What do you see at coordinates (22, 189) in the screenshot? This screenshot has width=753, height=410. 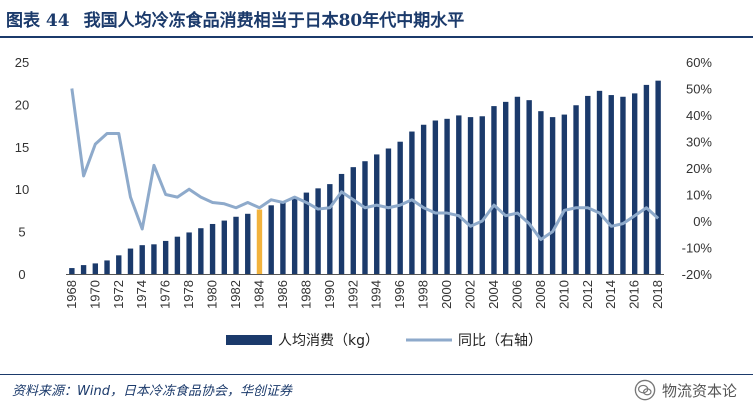 I see `y-left-tick: 10` at bounding box center [22, 189].